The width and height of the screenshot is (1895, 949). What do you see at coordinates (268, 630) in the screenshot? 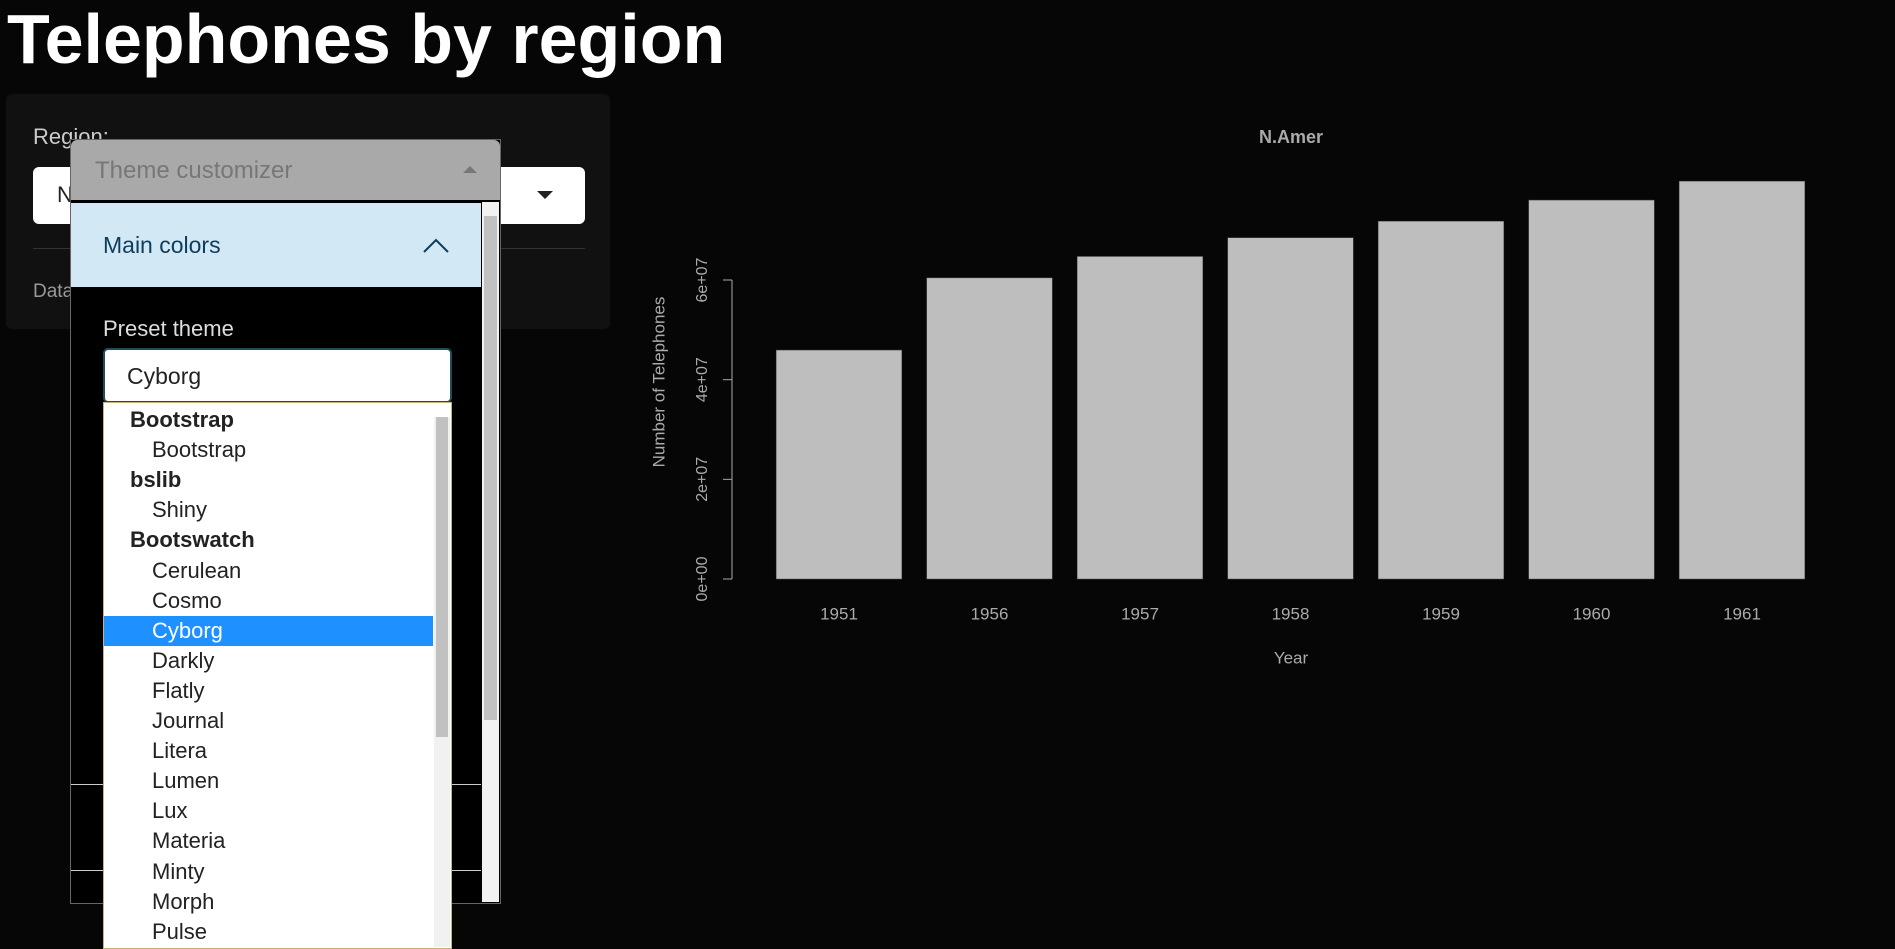
I see `option: Cyborg` at bounding box center [268, 630].